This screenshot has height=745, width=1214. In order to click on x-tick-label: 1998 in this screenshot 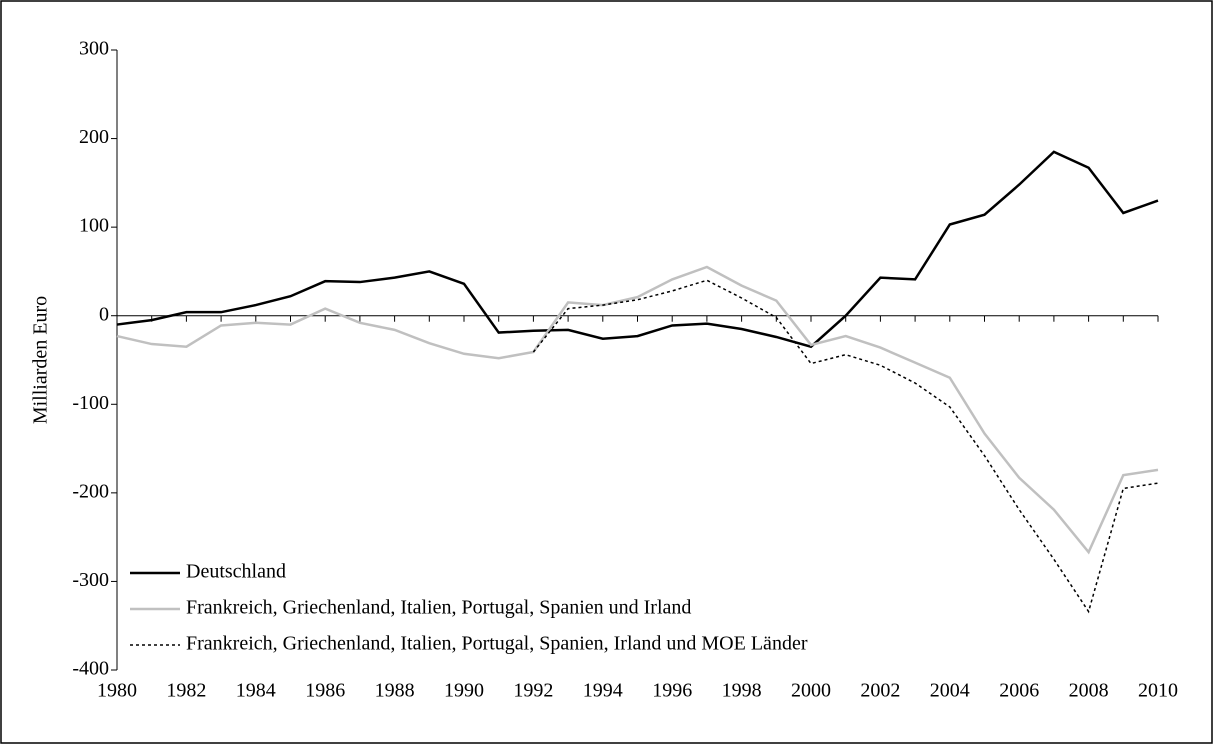, I will do `click(742, 691)`.